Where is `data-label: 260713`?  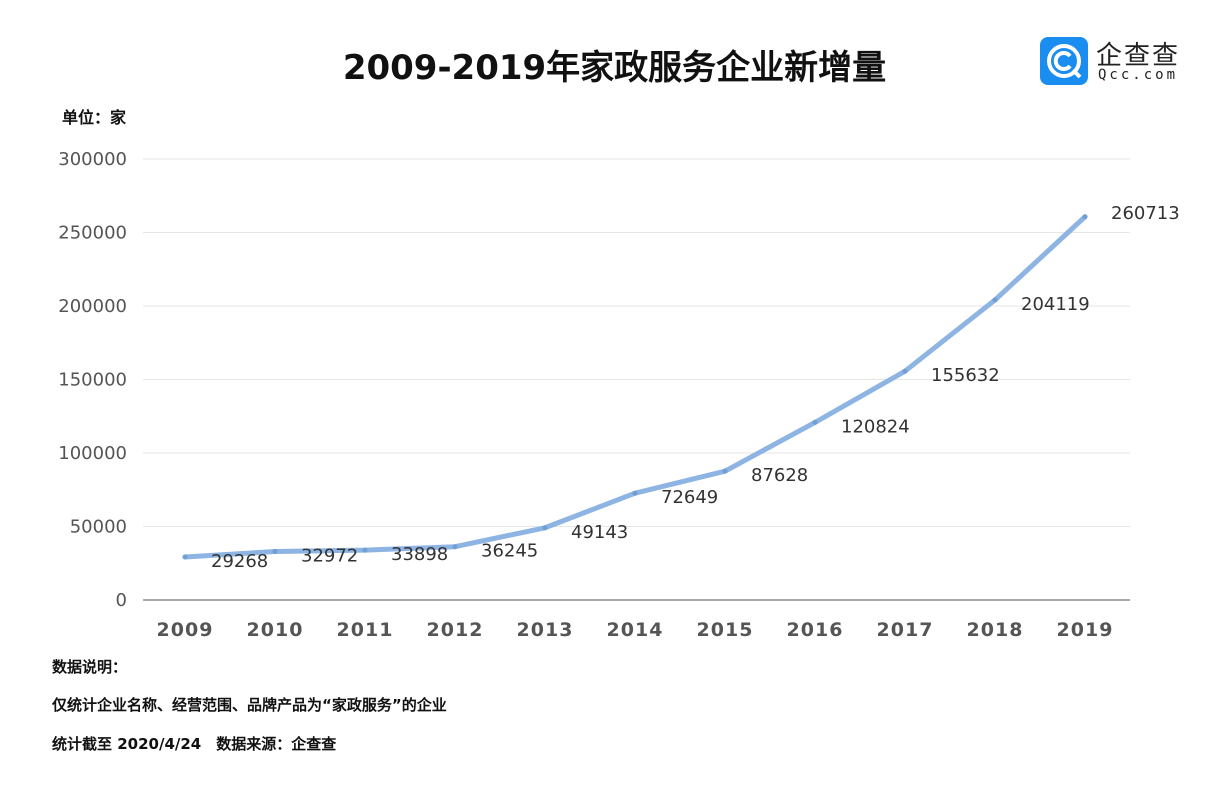 data-label: 260713 is located at coordinates (1145, 213).